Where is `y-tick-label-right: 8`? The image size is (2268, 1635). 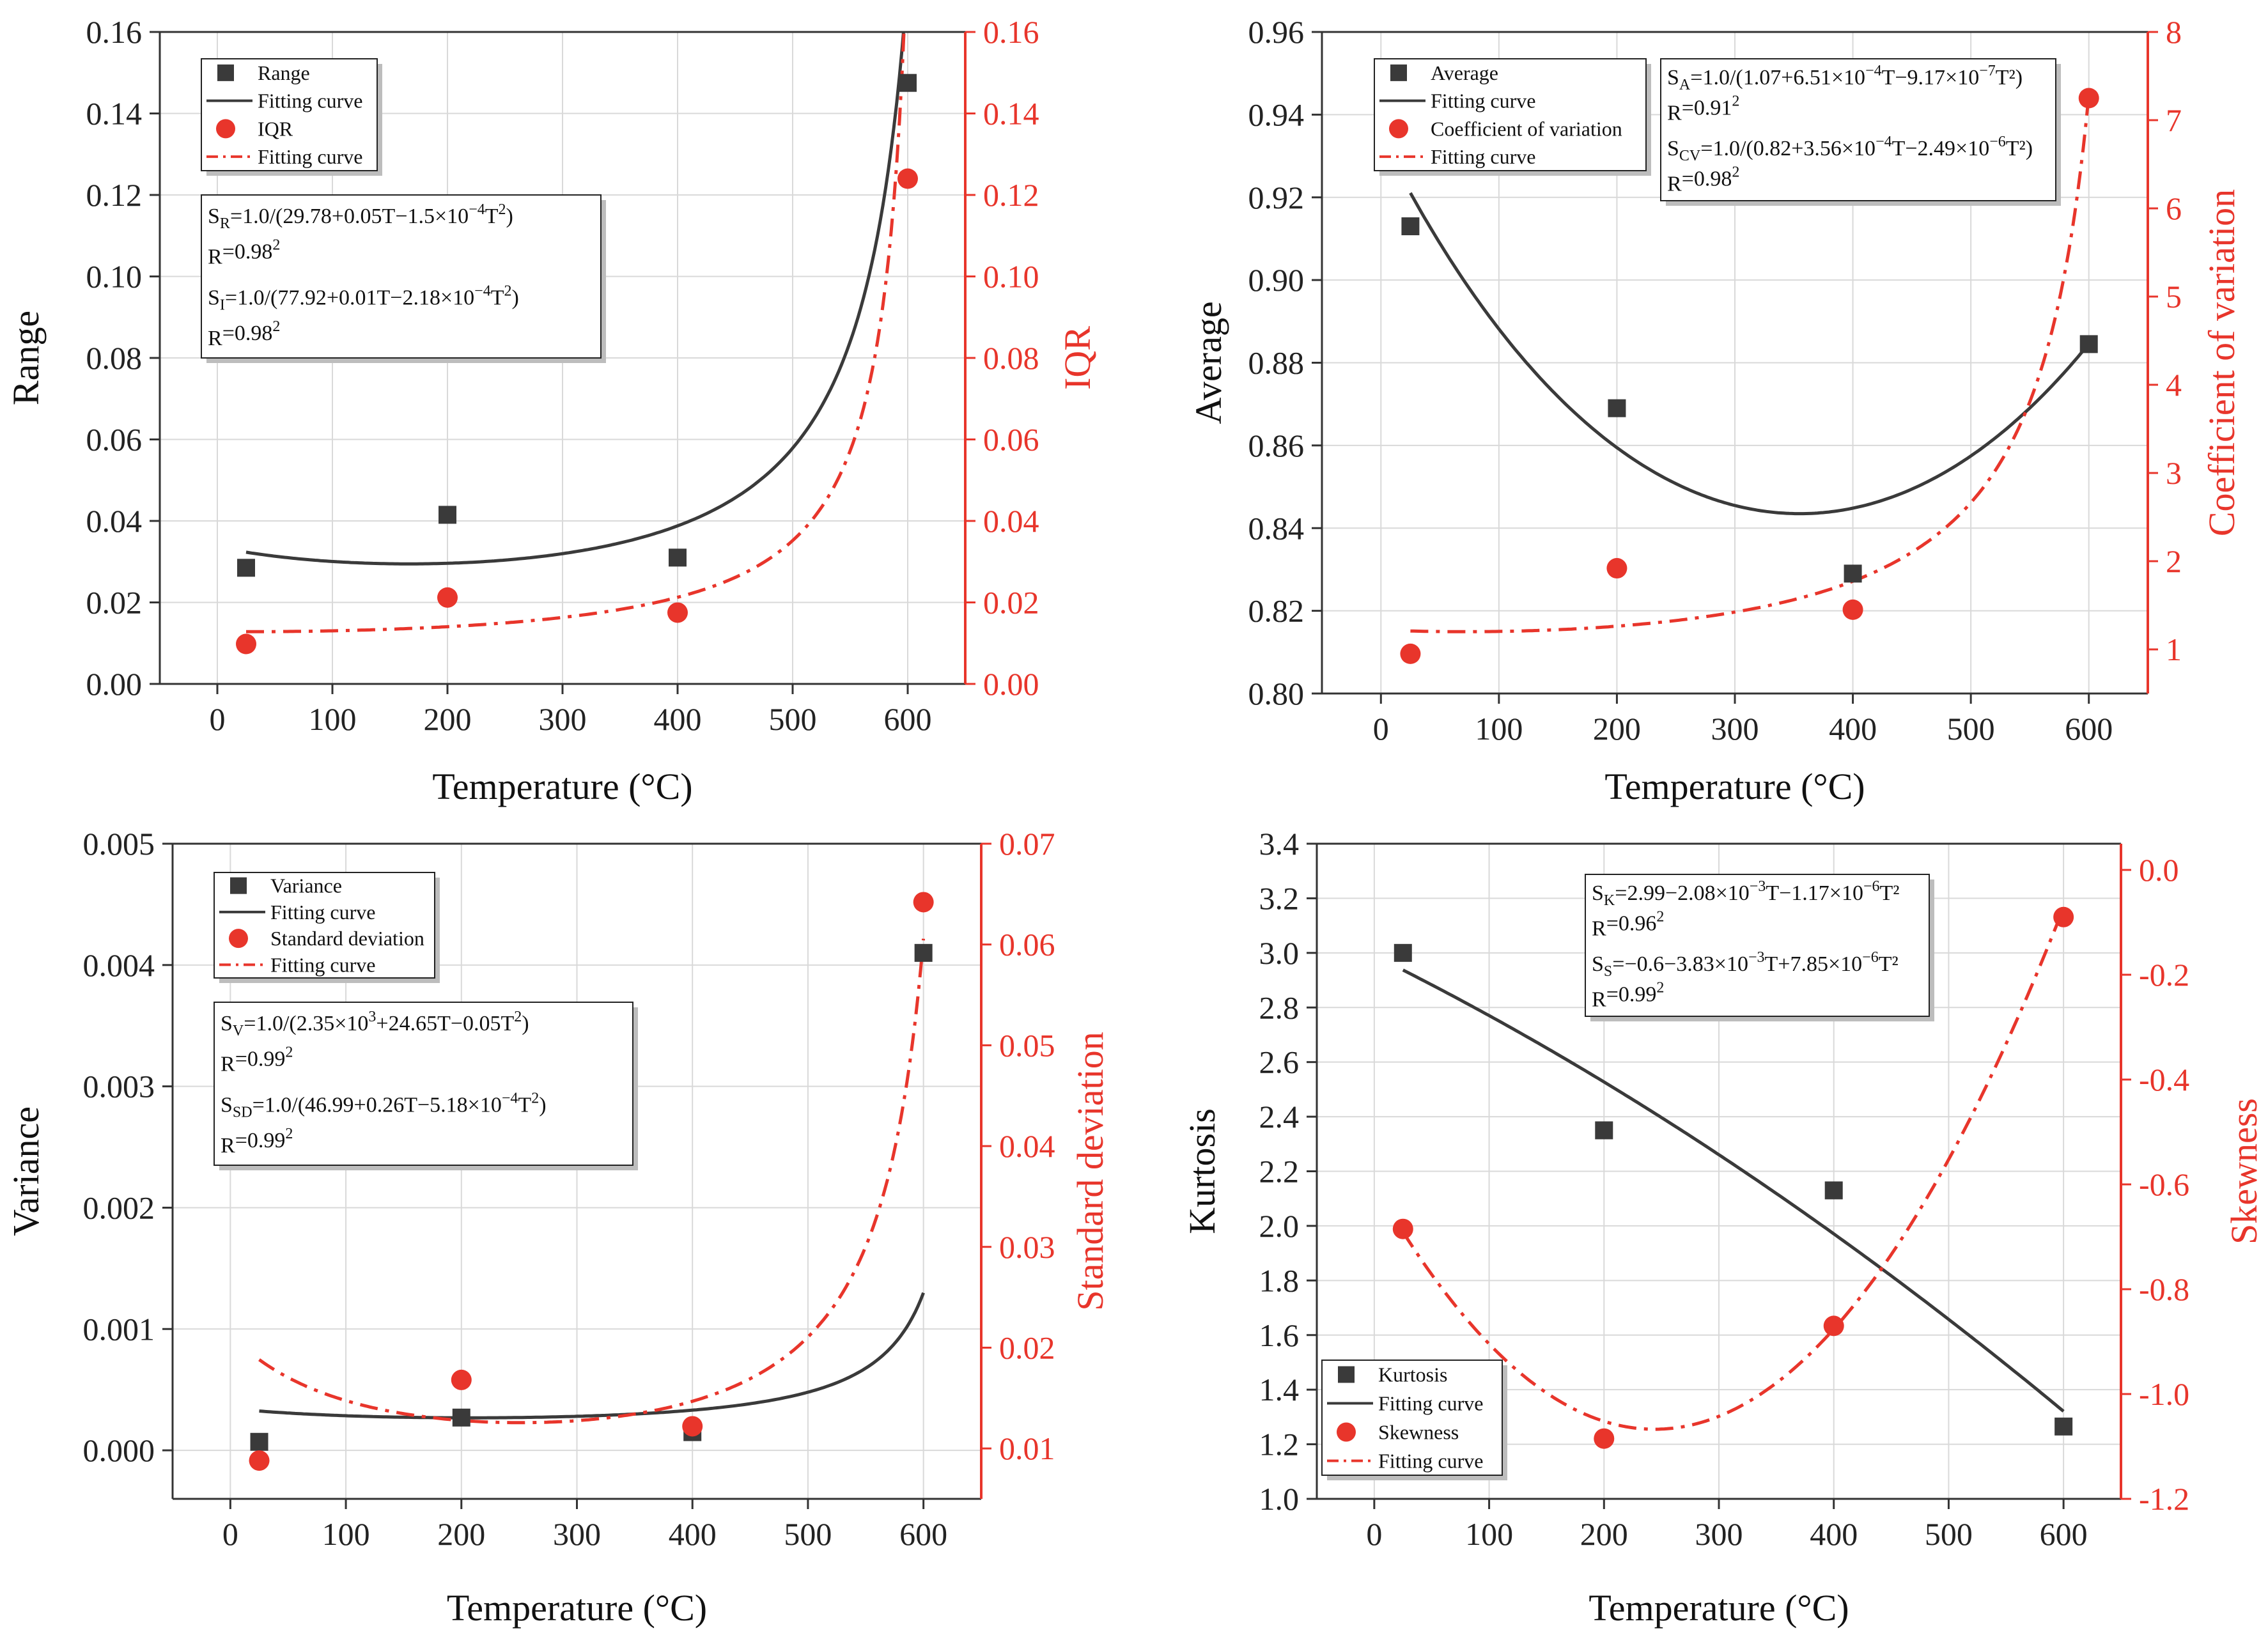
y-tick-label-right: 8 is located at coordinates (2174, 32).